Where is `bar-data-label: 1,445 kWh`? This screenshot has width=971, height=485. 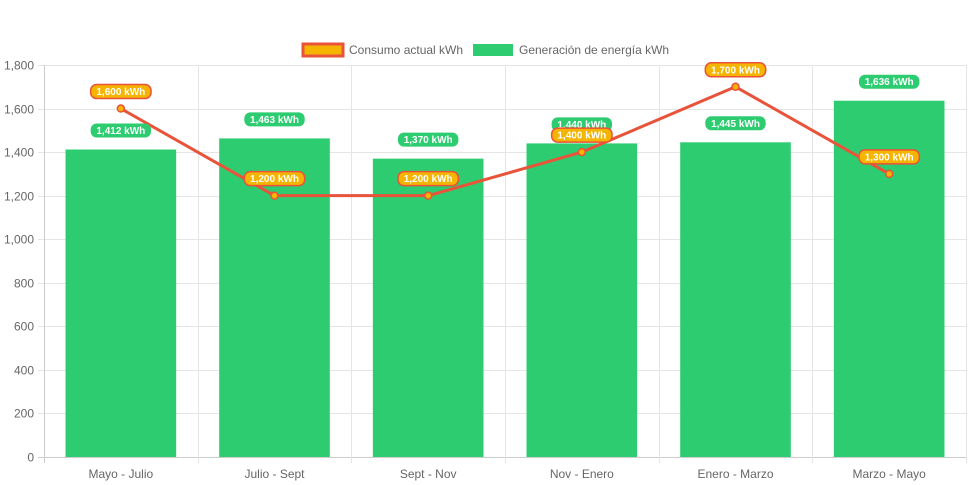
bar-data-label: 1,445 kWh is located at coordinates (735, 124).